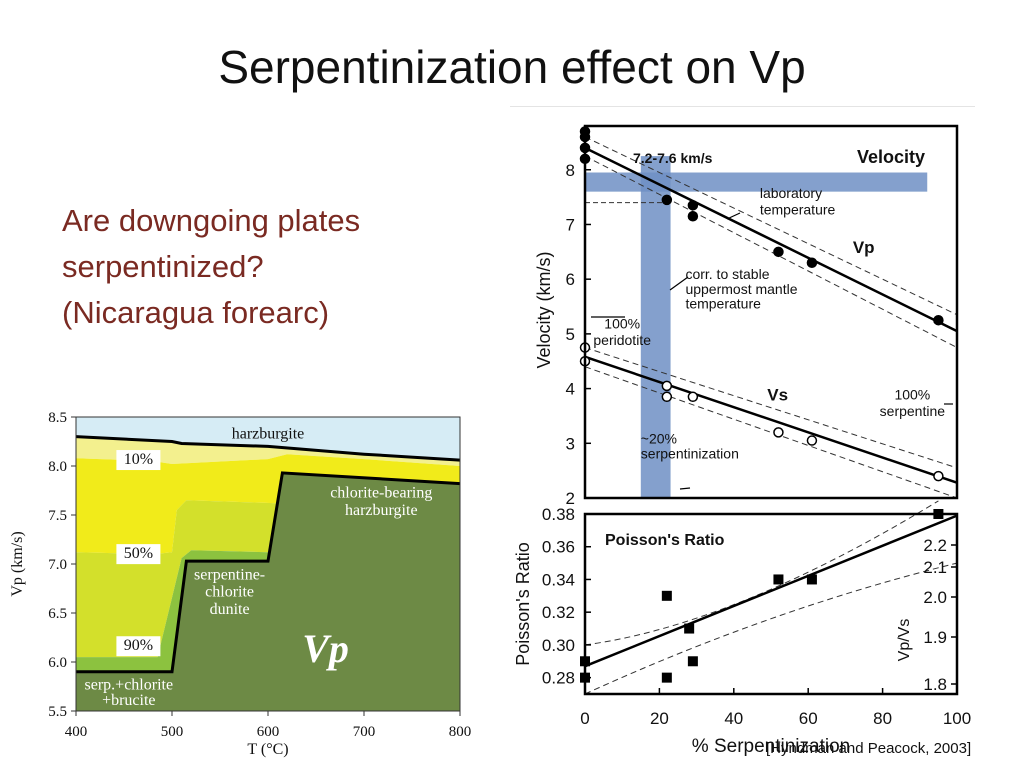 The width and height of the screenshot is (1024, 768). Describe the element at coordinates (57, 565) in the screenshot. I see `y-tick-label: 7.0` at that location.